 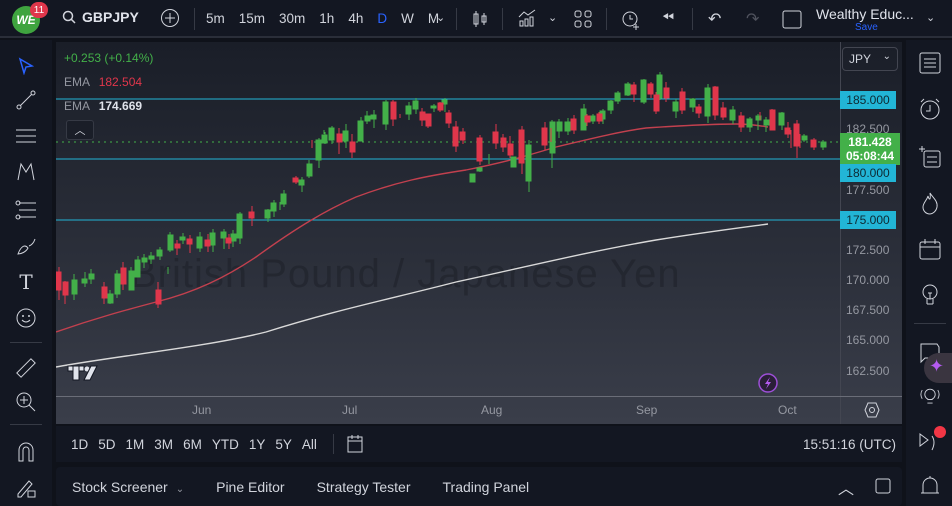 What do you see at coordinates (849, 444) in the screenshot?
I see `utc-clock: 15:51:16 (UTC)` at bounding box center [849, 444].